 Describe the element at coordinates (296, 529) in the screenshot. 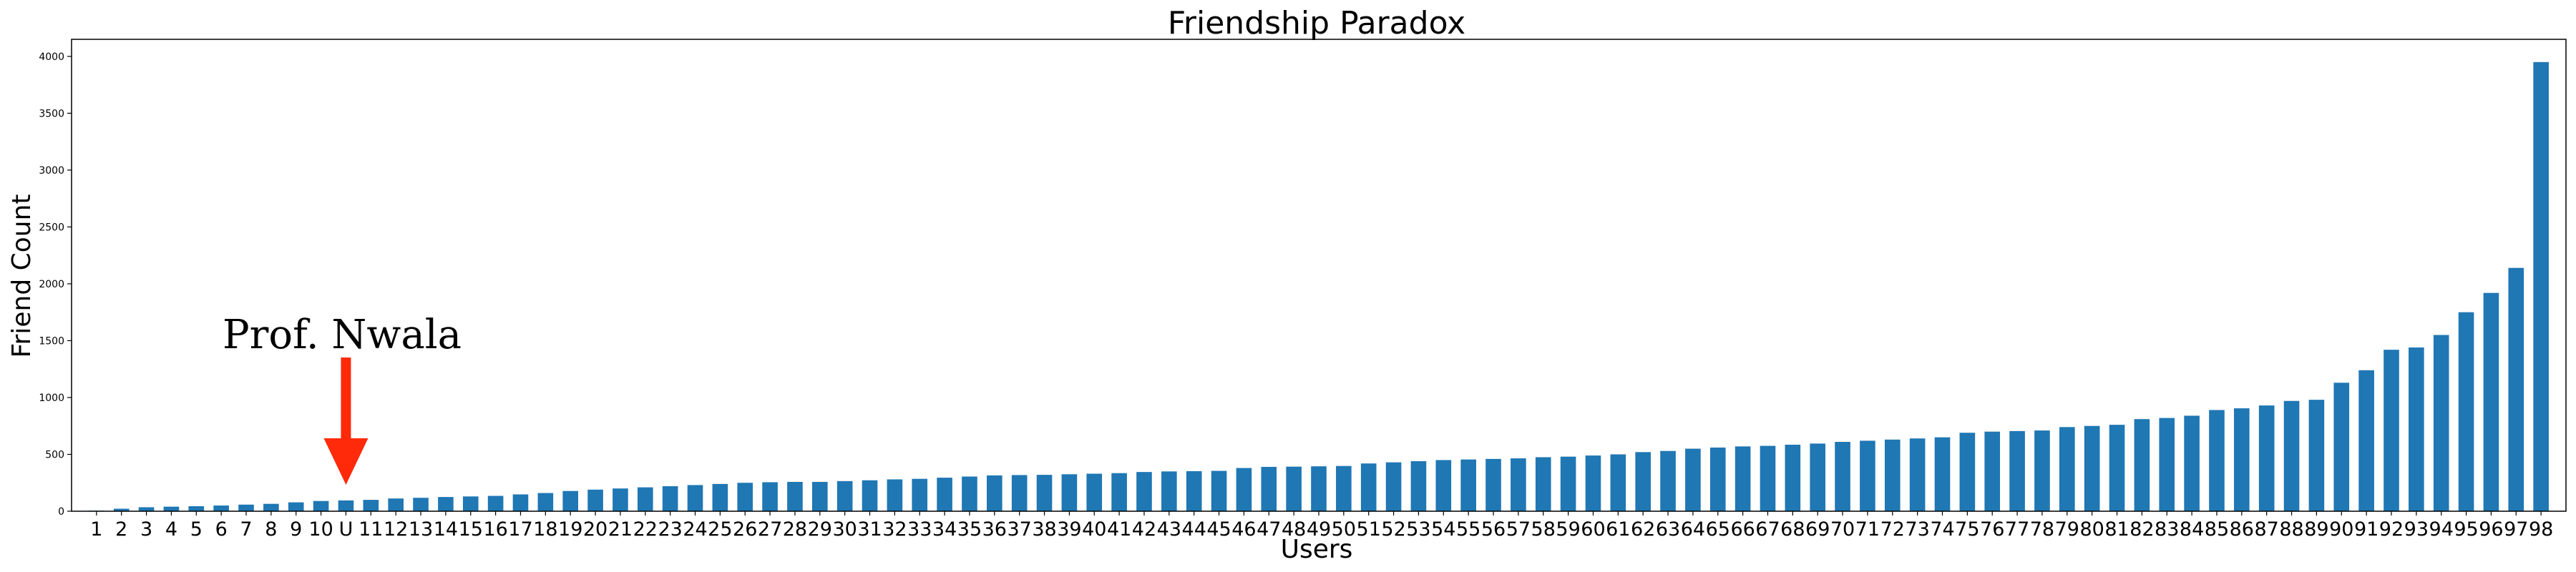

I see `x-tick-label-9: 9` at that location.